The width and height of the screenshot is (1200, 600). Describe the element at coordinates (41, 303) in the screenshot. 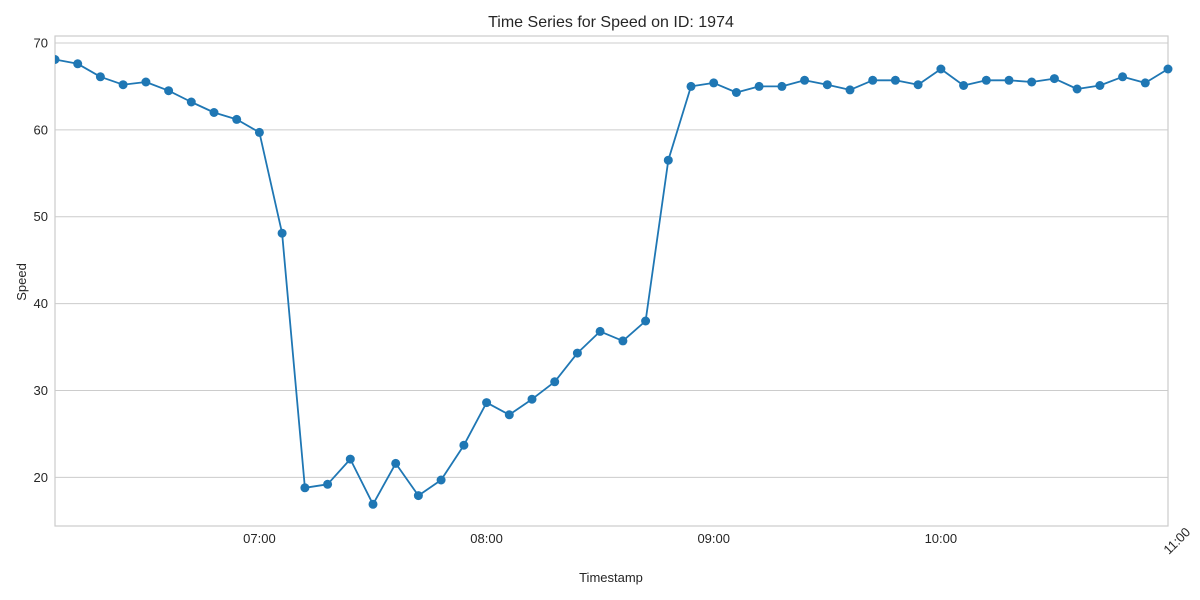

I see `y-tick-label: 40` at that location.